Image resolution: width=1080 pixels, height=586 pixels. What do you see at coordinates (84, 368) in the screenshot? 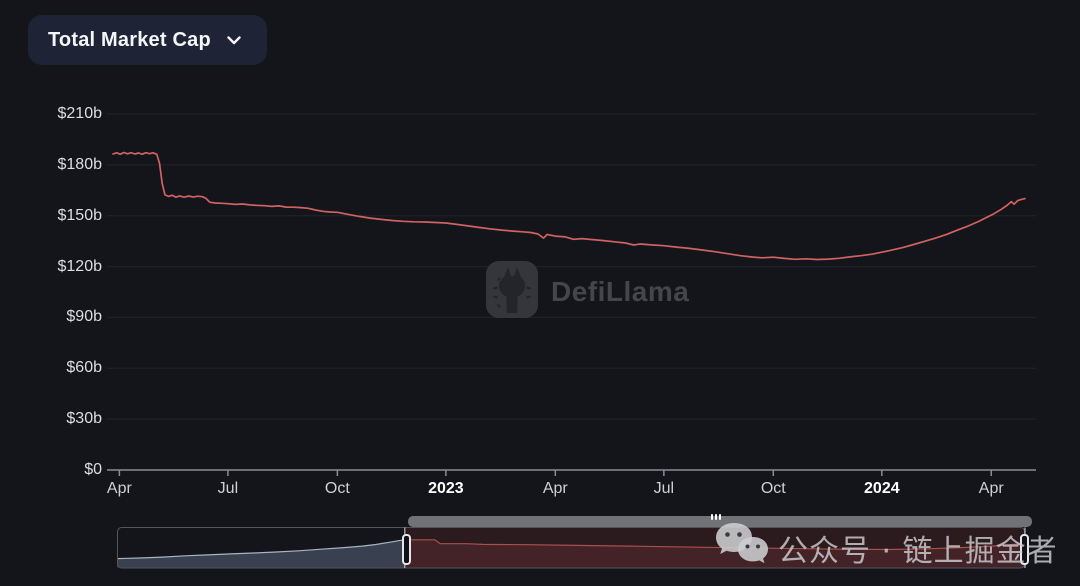
I see `y-axis-label: $60b` at bounding box center [84, 368].